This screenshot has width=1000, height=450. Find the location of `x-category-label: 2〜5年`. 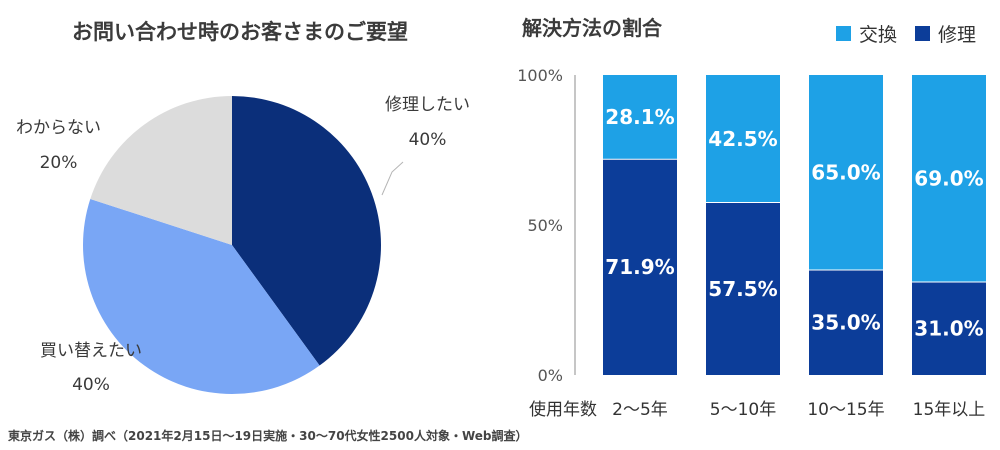

x-category-label: 2〜5年 is located at coordinates (640, 410).